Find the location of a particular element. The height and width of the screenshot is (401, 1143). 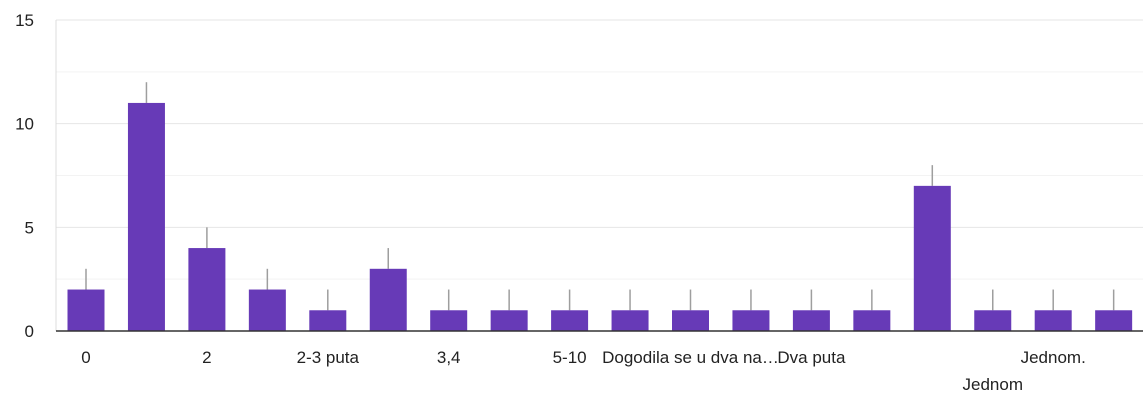

y-tick-label: 5 is located at coordinates (29, 227).